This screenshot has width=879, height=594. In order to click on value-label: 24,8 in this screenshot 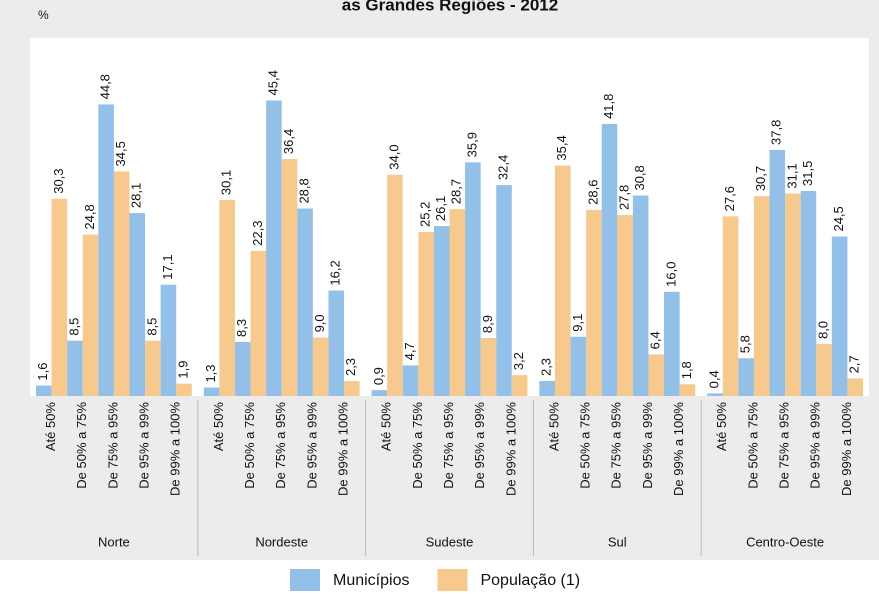, I will do `click(89, 216)`.